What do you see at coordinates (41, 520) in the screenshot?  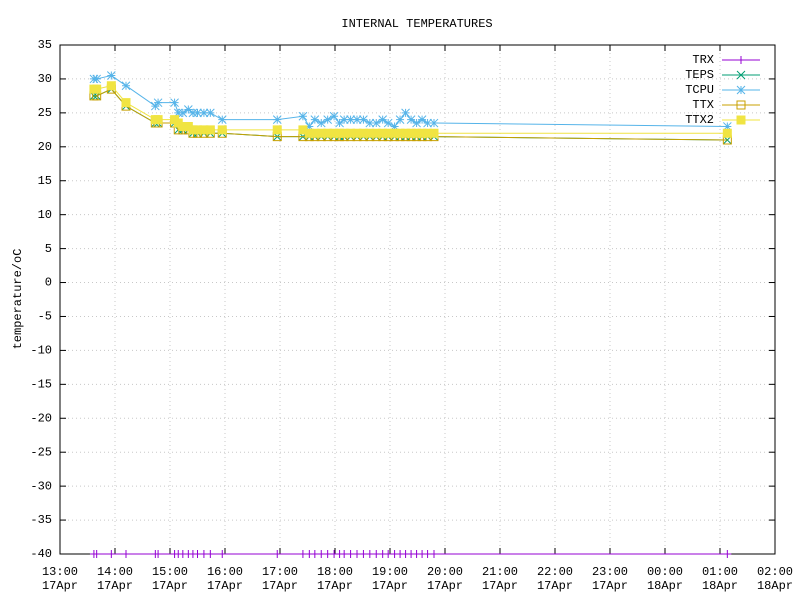 I see `y-tick-label: -35` at bounding box center [41, 520].